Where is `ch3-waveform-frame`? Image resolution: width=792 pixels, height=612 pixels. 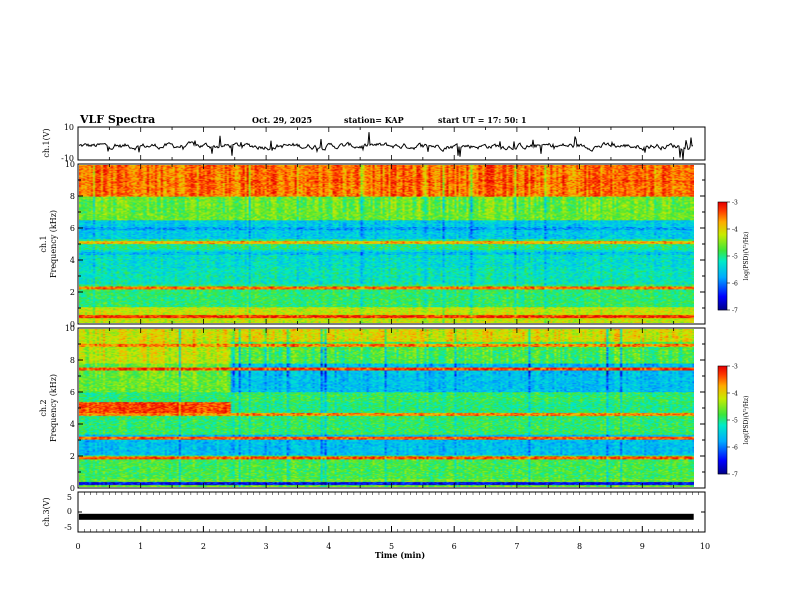
ch3-waveform-frame is located at coordinates (391, 512).